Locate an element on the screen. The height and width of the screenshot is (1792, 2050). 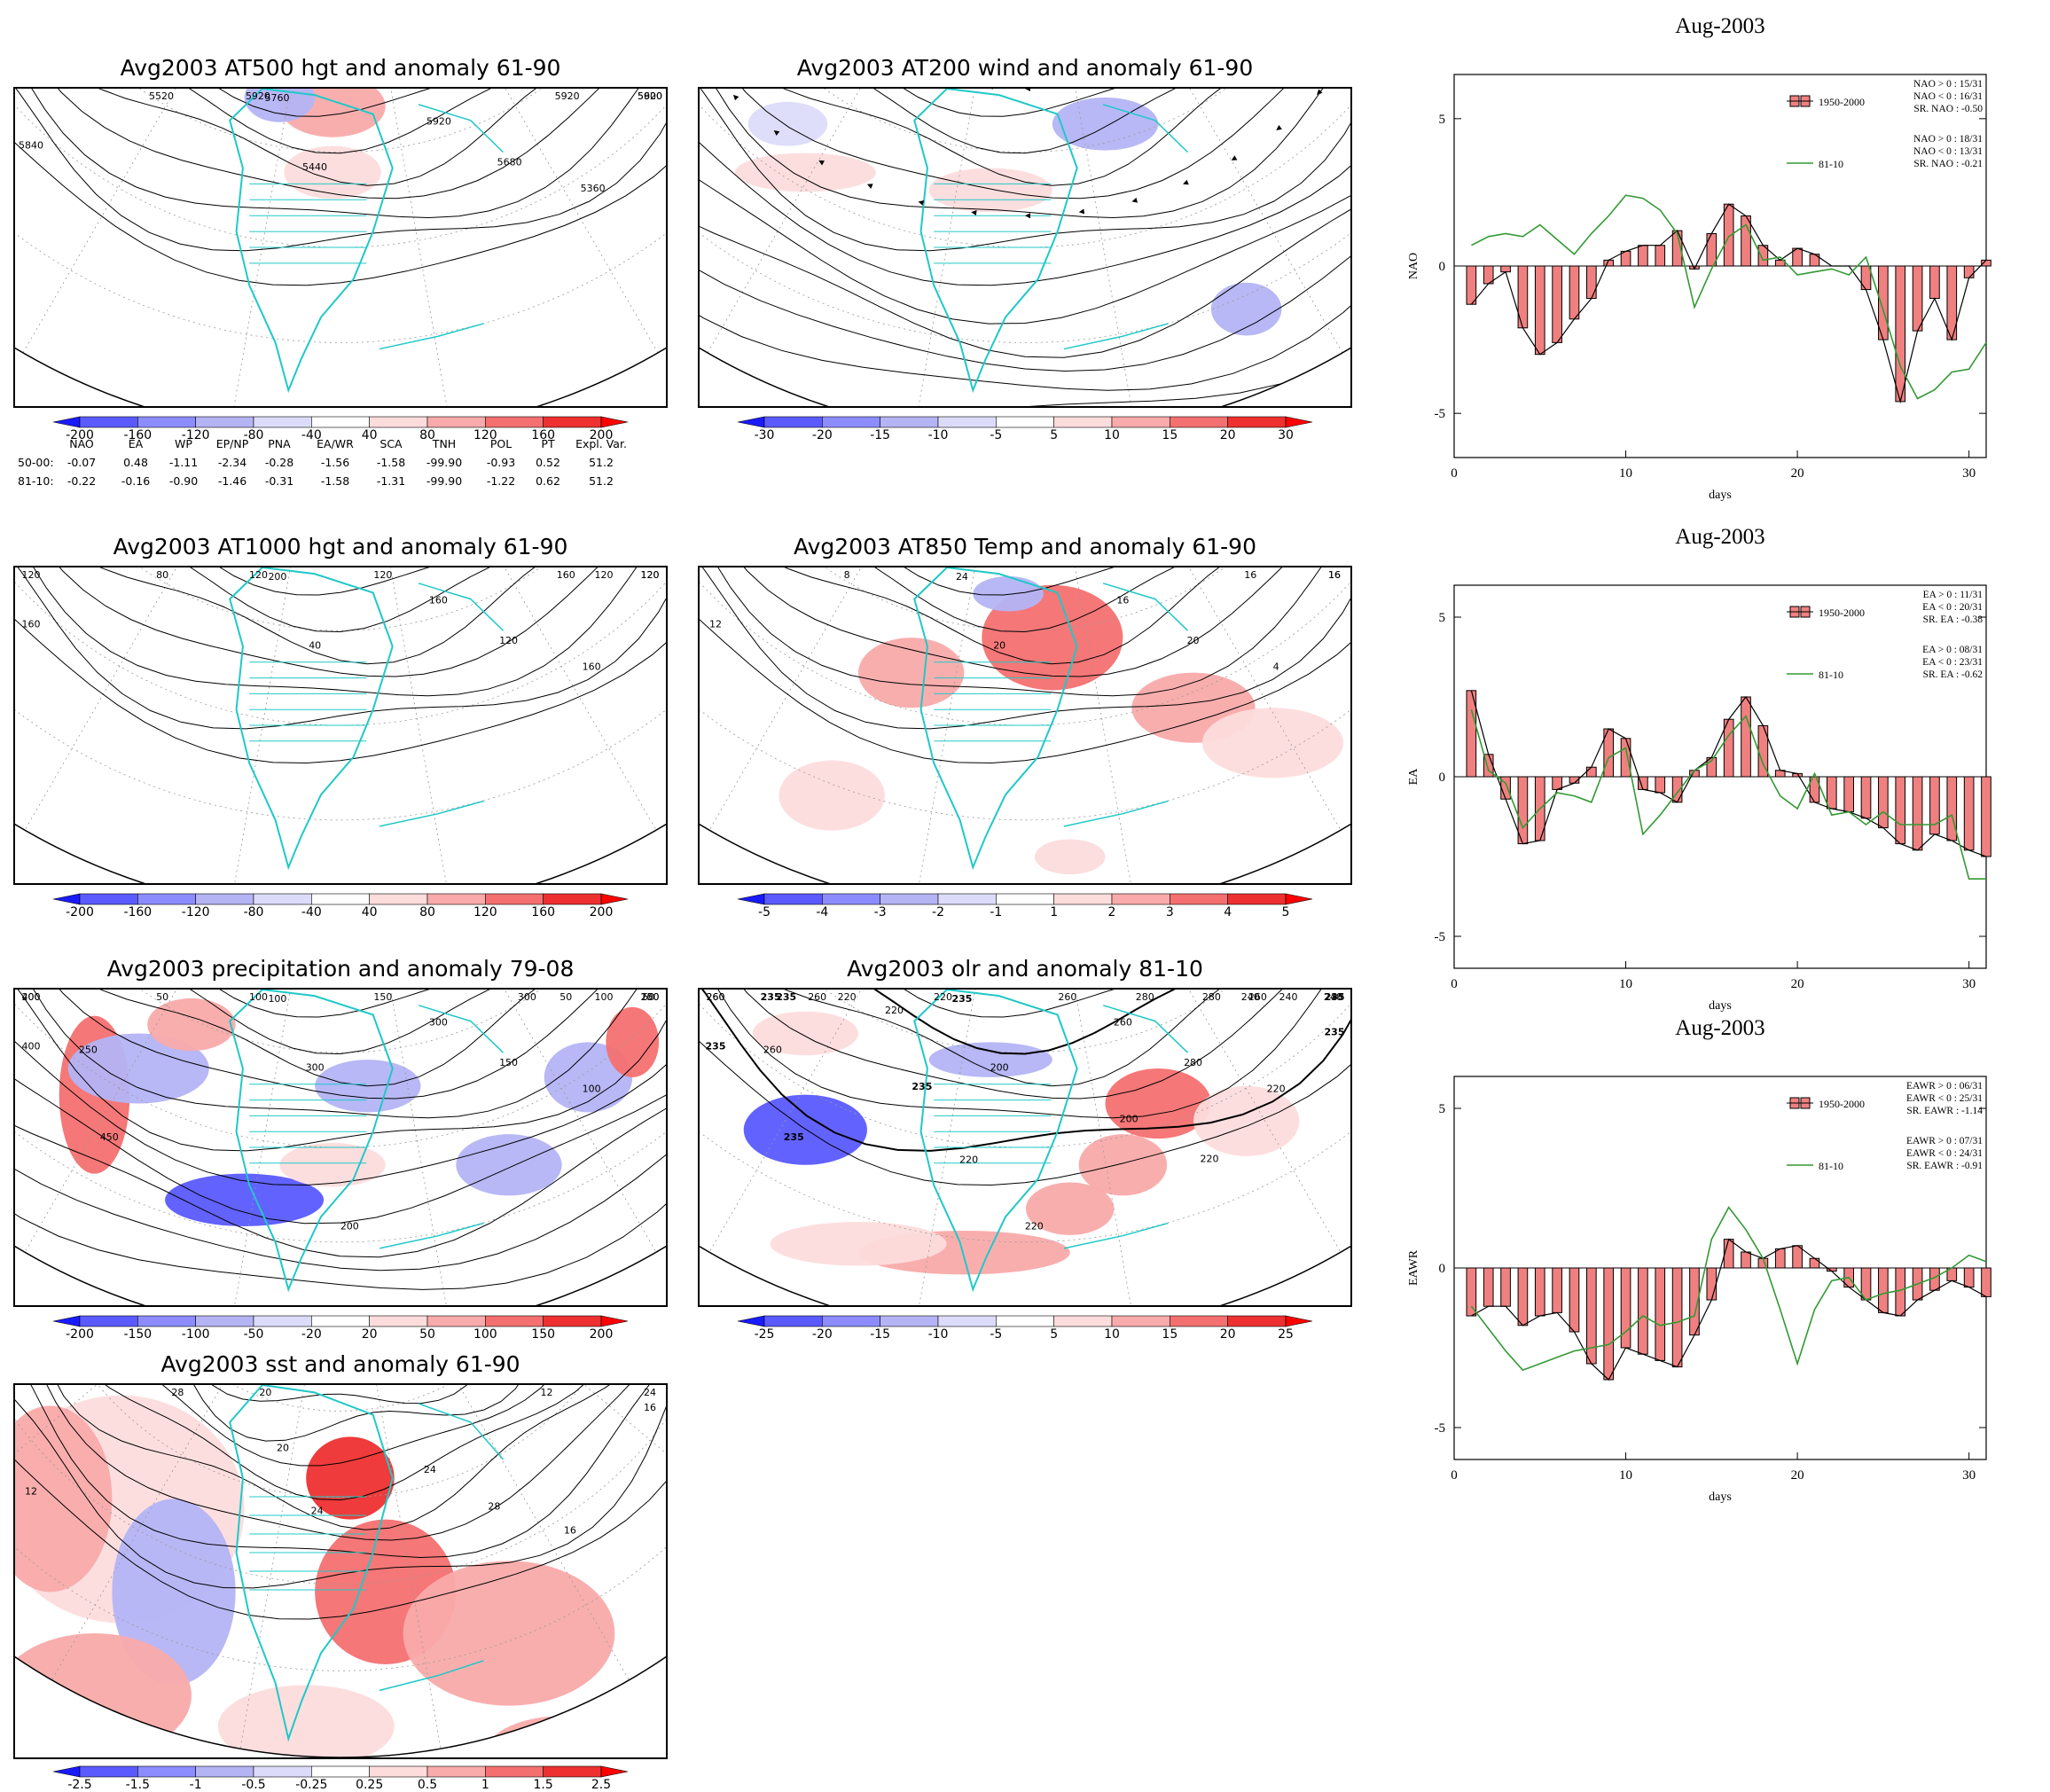
colorbar-tick-label: -2.5 is located at coordinates (79, 1785).